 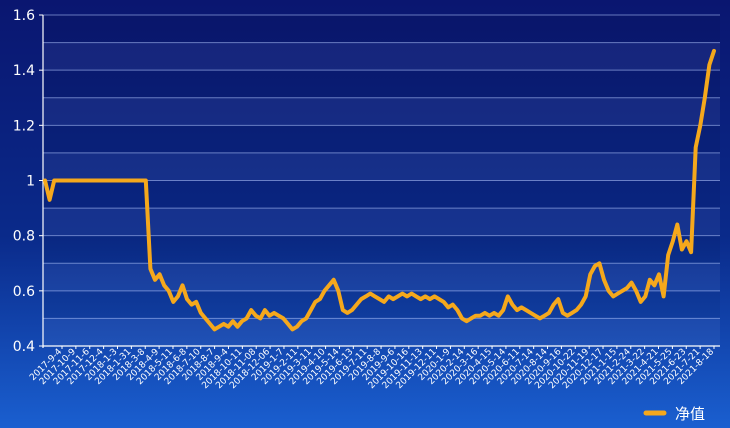 I want to click on y-tick-label: 0.8, so click(x=24, y=237).